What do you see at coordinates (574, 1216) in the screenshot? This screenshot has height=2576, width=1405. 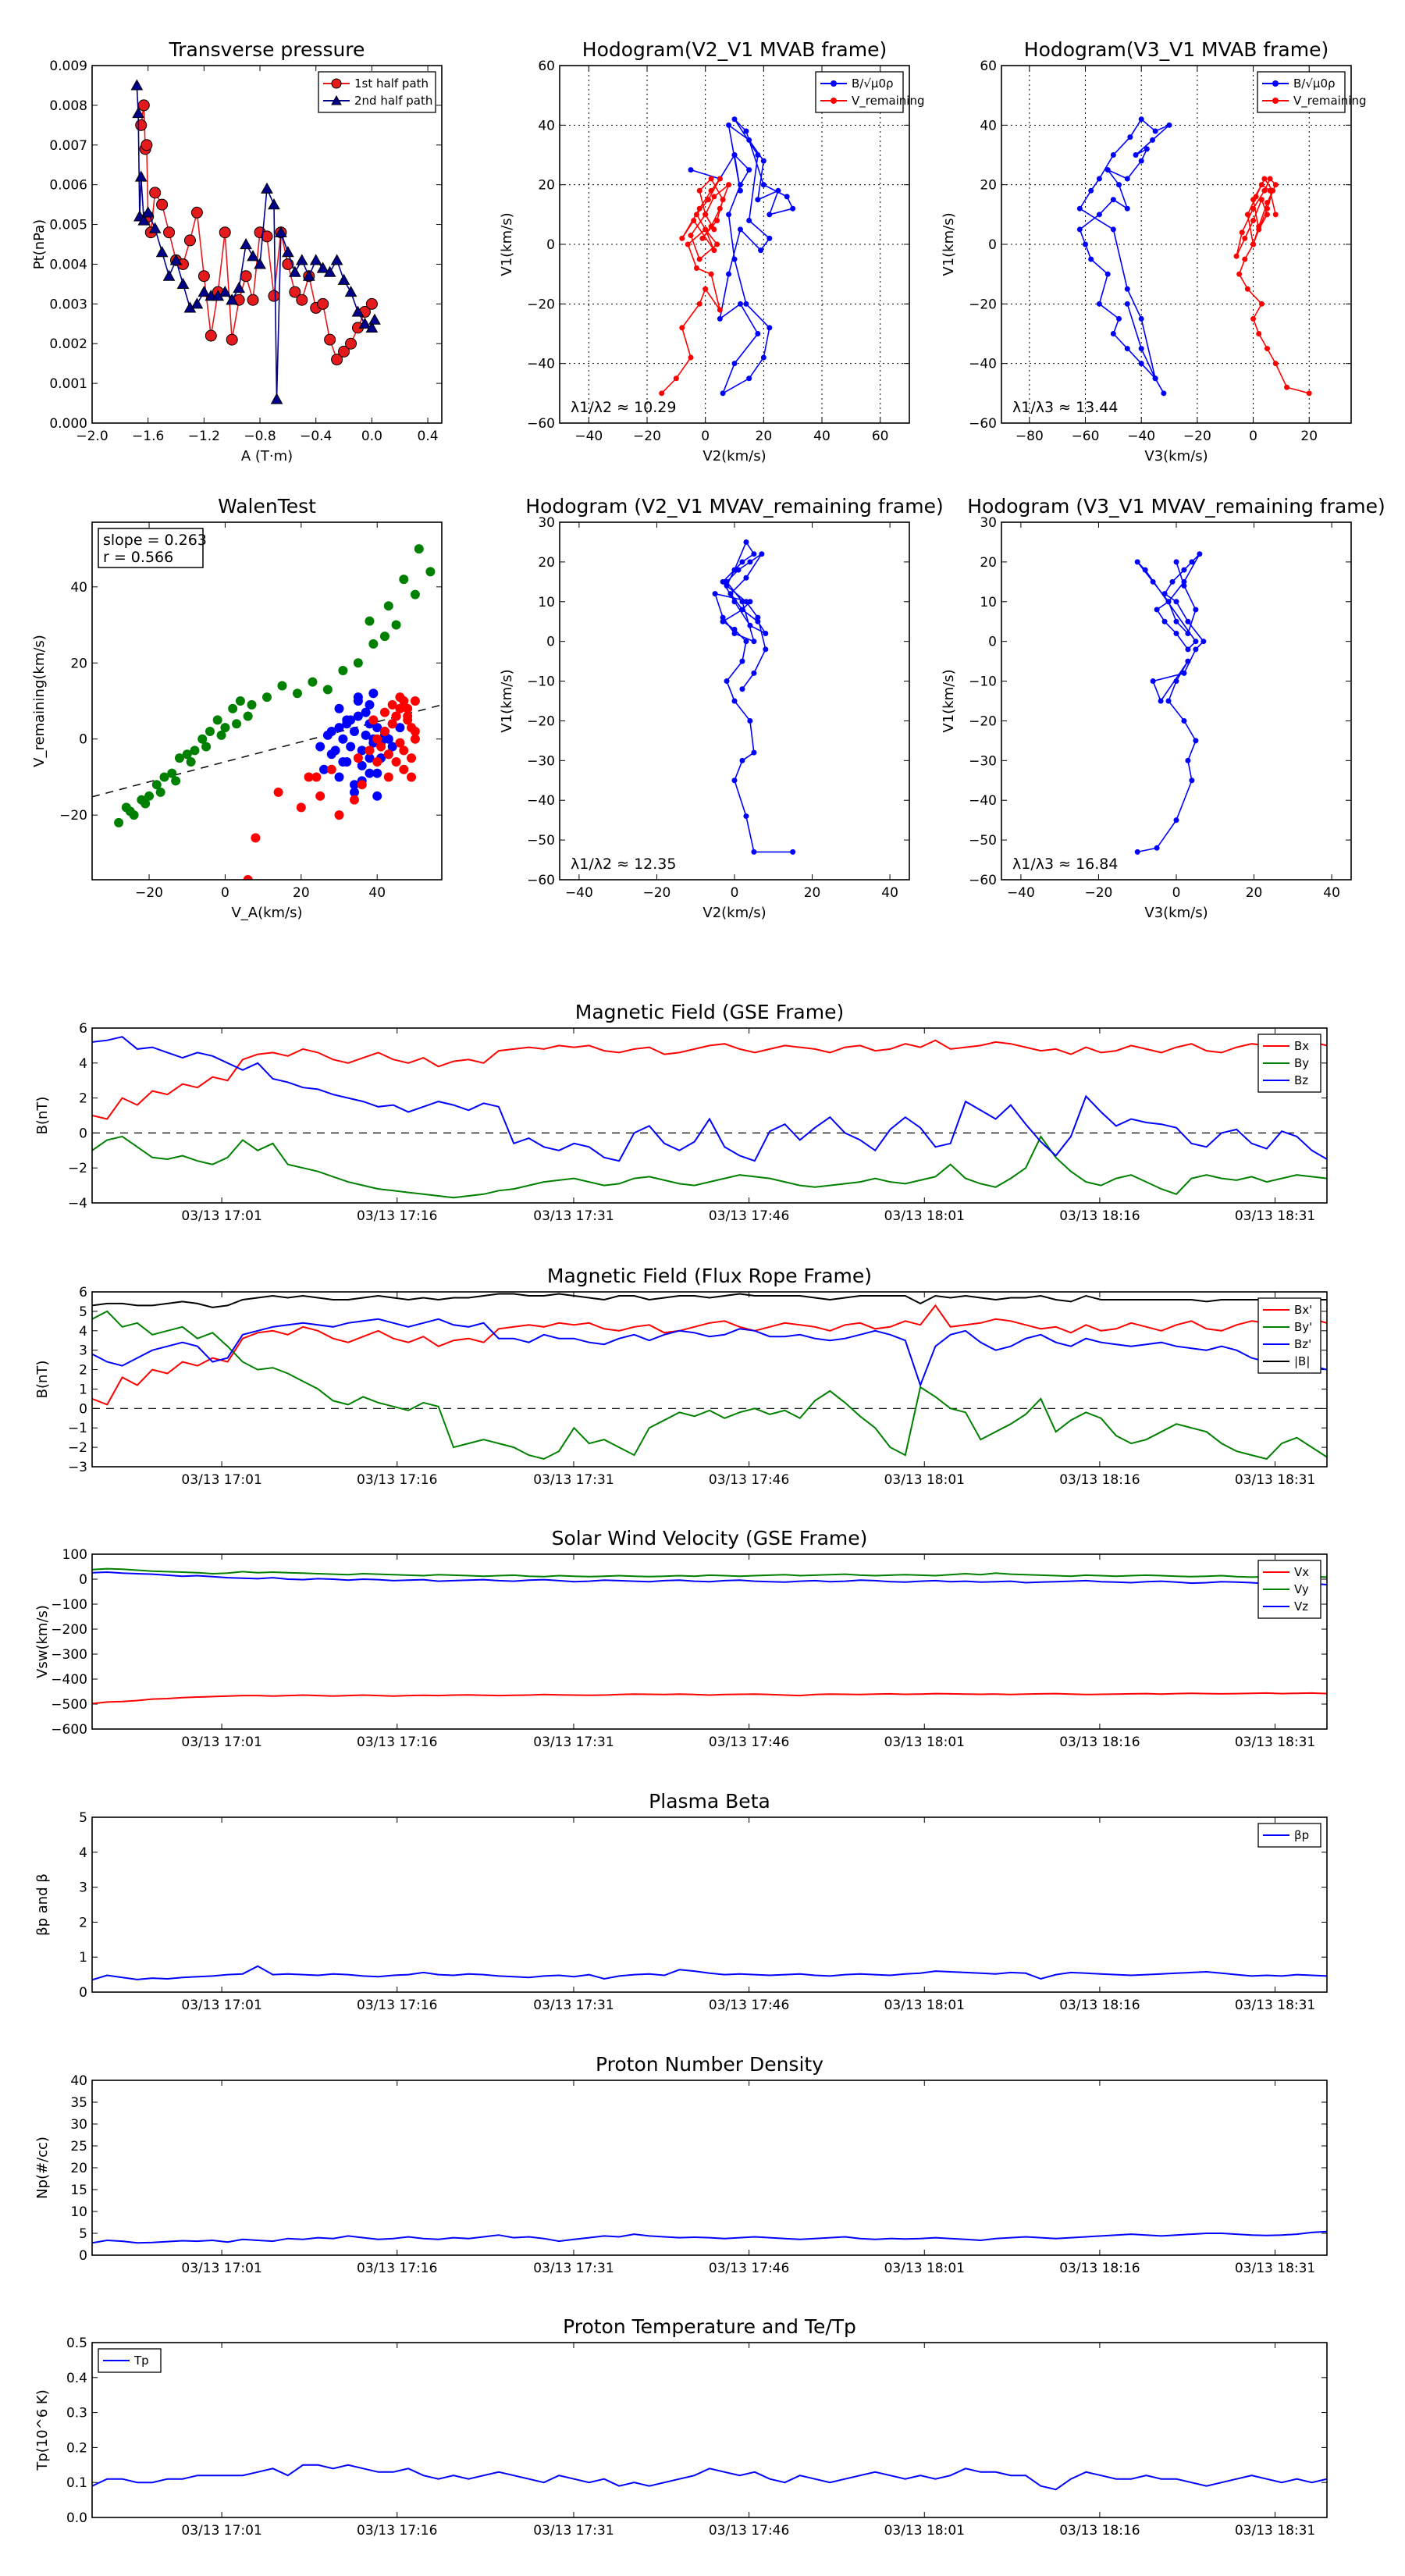 I see `x-tick-label: 03/13 17:31` at bounding box center [574, 1216].